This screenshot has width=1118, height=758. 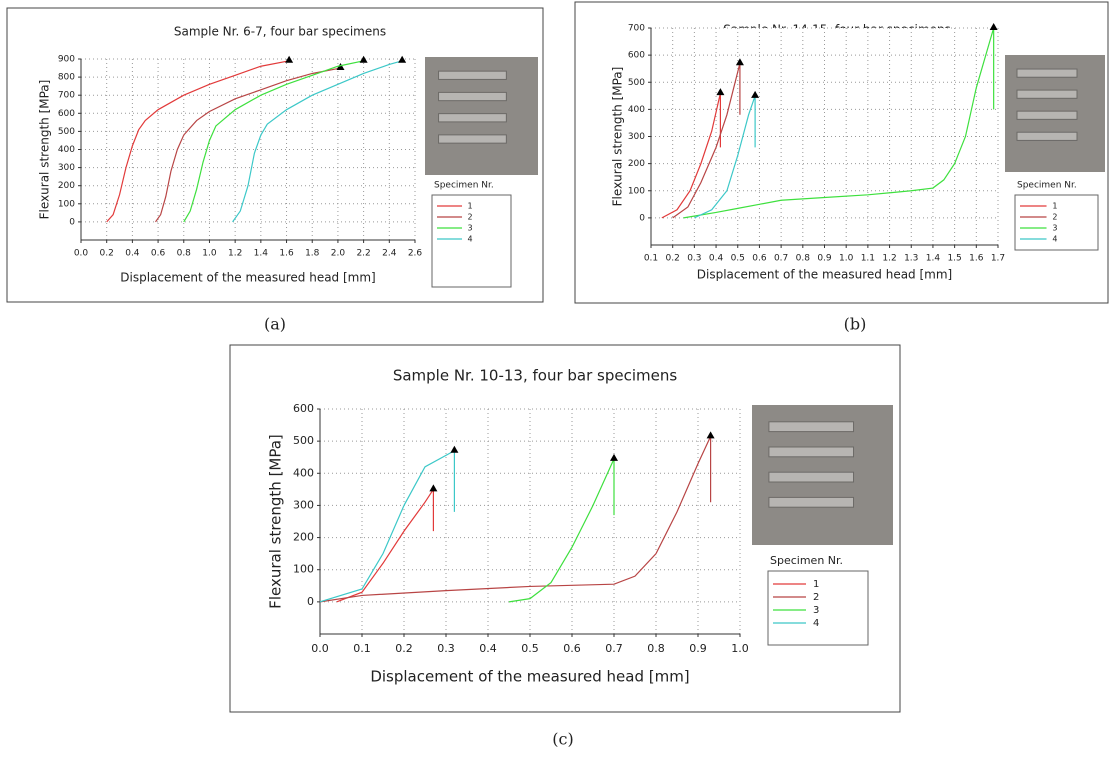 I want to click on x-tick-label: 0.0, so click(x=81, y=254).